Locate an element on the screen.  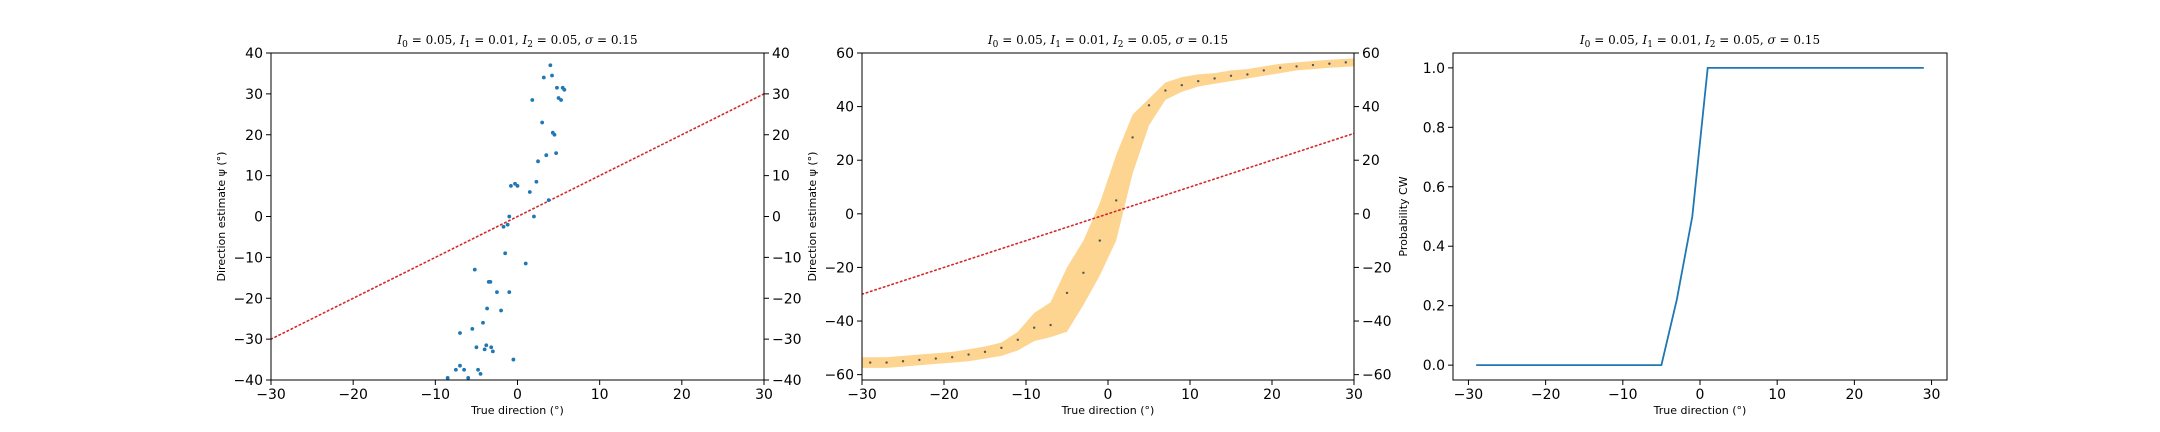
y-tick-label: 0.8 is located at coordinates (1434, 128).